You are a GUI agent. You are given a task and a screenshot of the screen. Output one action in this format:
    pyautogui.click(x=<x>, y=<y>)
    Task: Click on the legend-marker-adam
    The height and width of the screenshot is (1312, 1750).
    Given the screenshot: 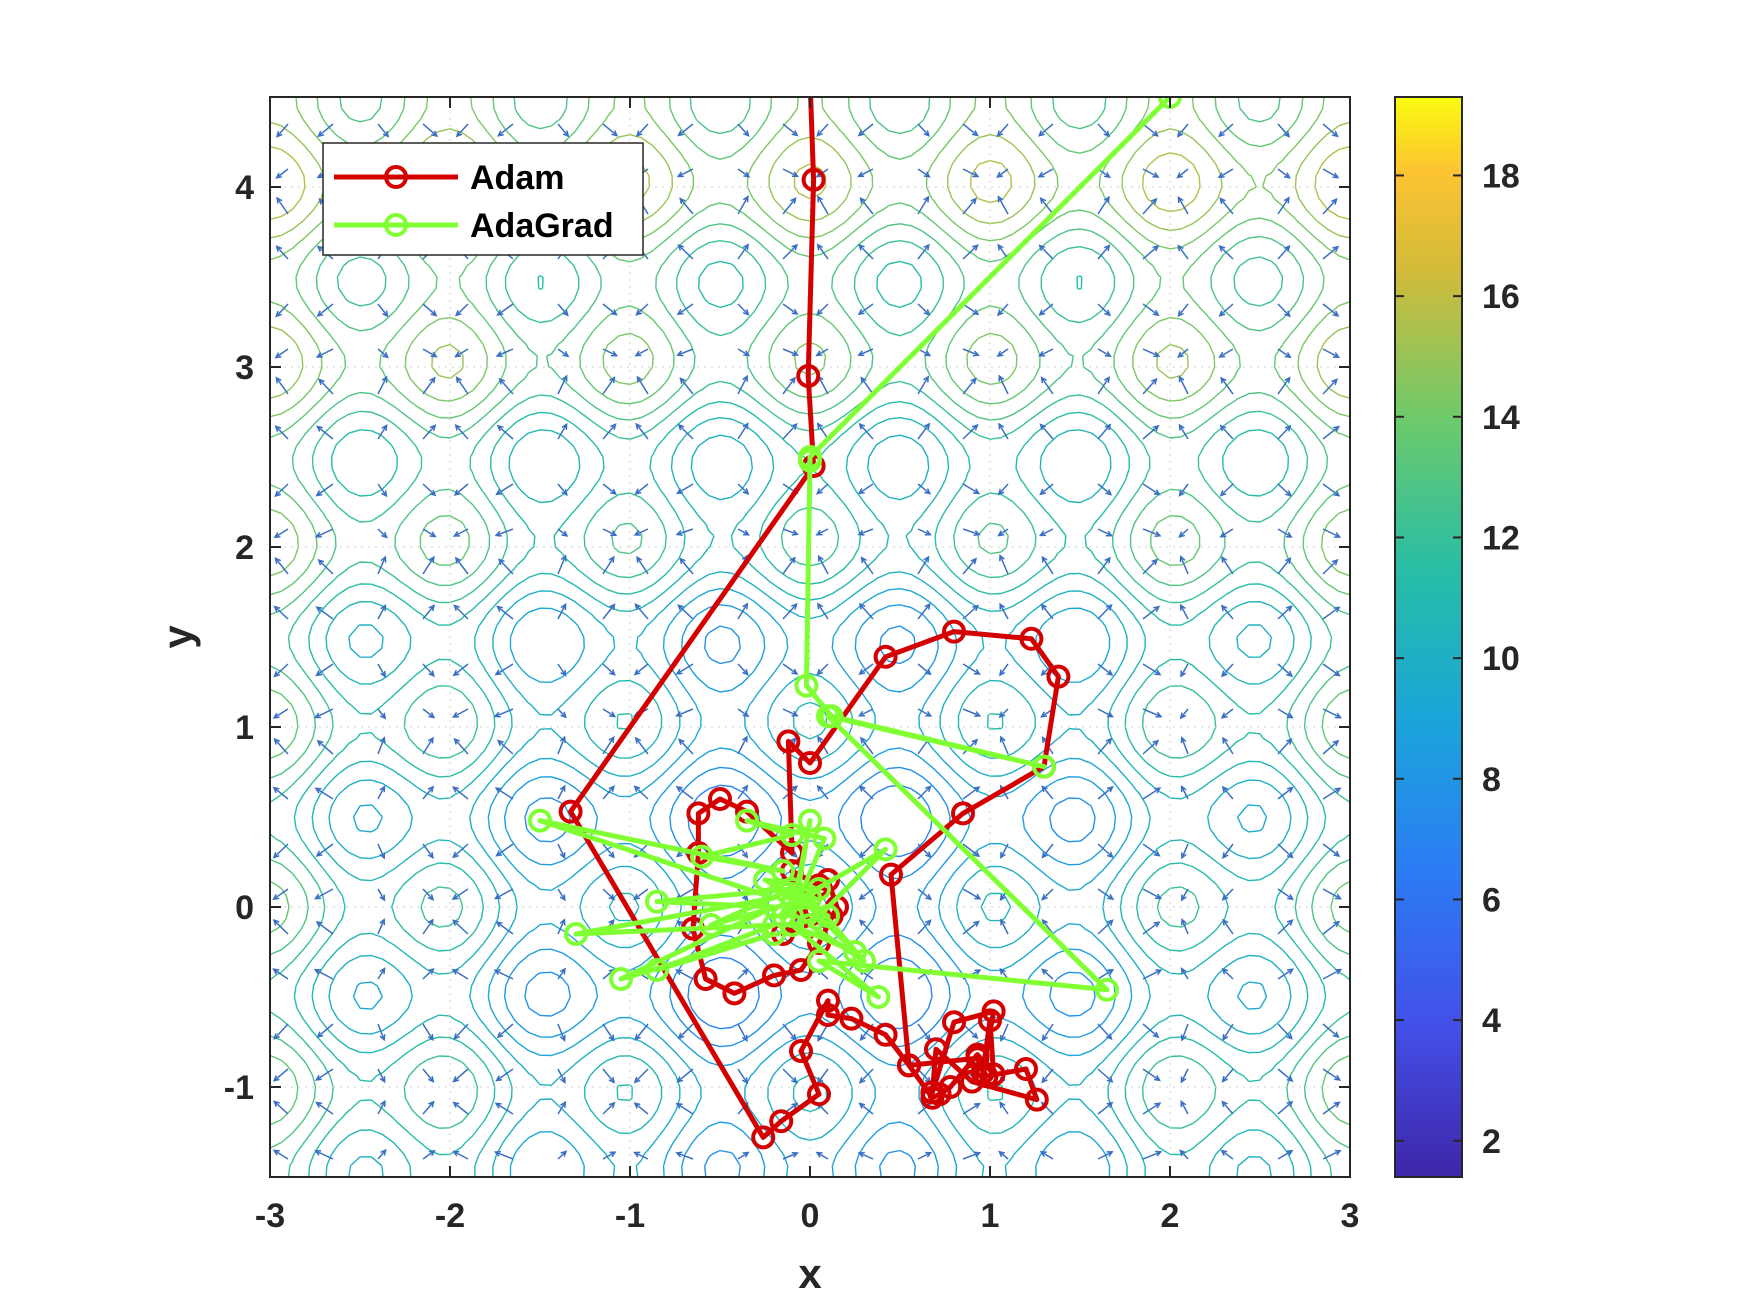 What is the action you would take?
    pyautogui.click(x=396, y=177)
    